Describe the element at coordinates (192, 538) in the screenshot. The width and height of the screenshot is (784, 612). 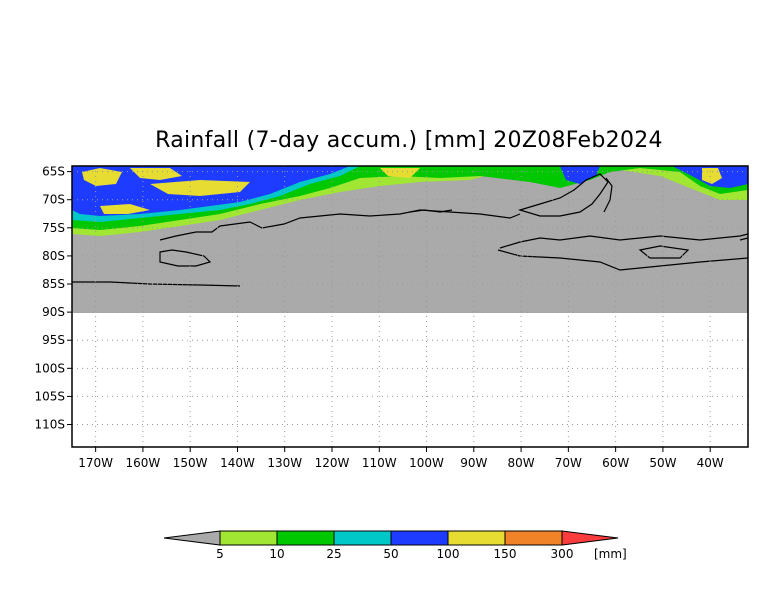
I see `colorbar-low-arrow` at that location.